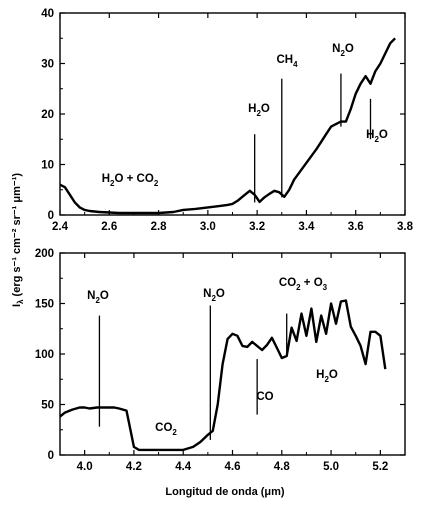 The height and width of the screenshot is (505, 440). Describe the element at coordinates (312, 283) in the screenshot. I see `annotation-text: + O` at that location.